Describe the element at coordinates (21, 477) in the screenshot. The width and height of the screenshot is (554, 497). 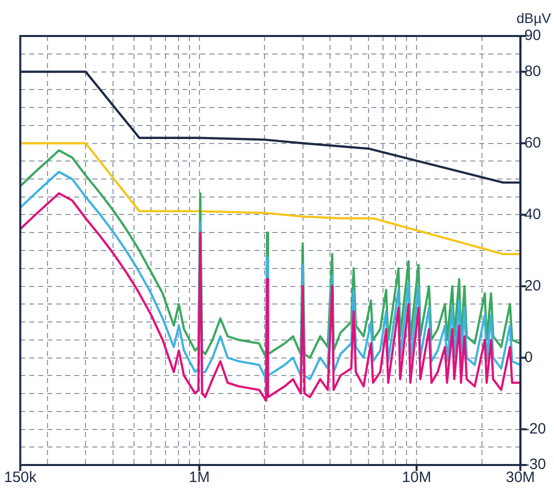
I see `x-tick-label: 150k` at that location.